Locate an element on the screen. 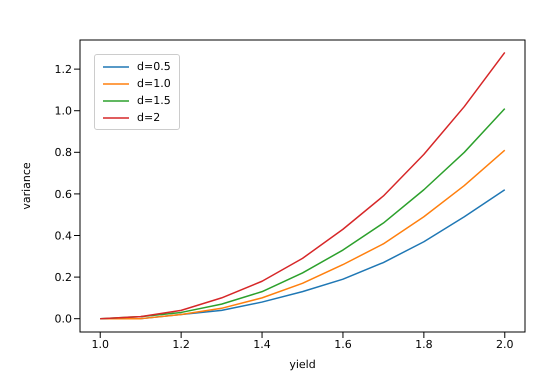  x-tick-label: 1.6 is located at coordinates (343, 344).